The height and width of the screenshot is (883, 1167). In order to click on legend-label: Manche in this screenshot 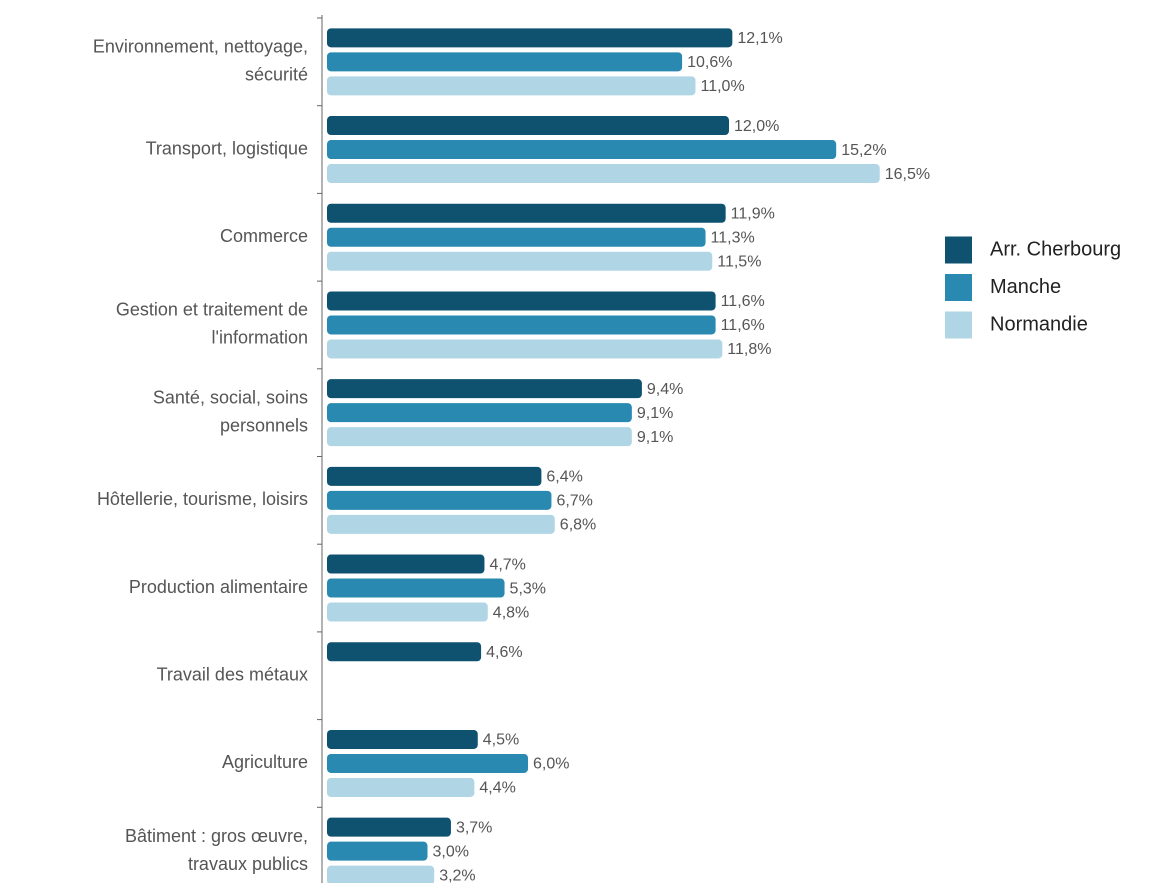, I will do `click(1025, 287)`.